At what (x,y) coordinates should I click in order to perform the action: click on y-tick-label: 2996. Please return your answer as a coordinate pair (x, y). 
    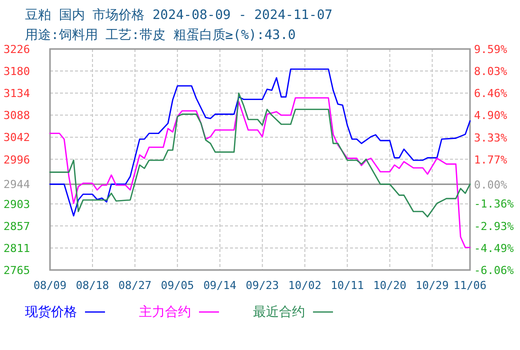
    Looking at the image, I should click on (17, 159).